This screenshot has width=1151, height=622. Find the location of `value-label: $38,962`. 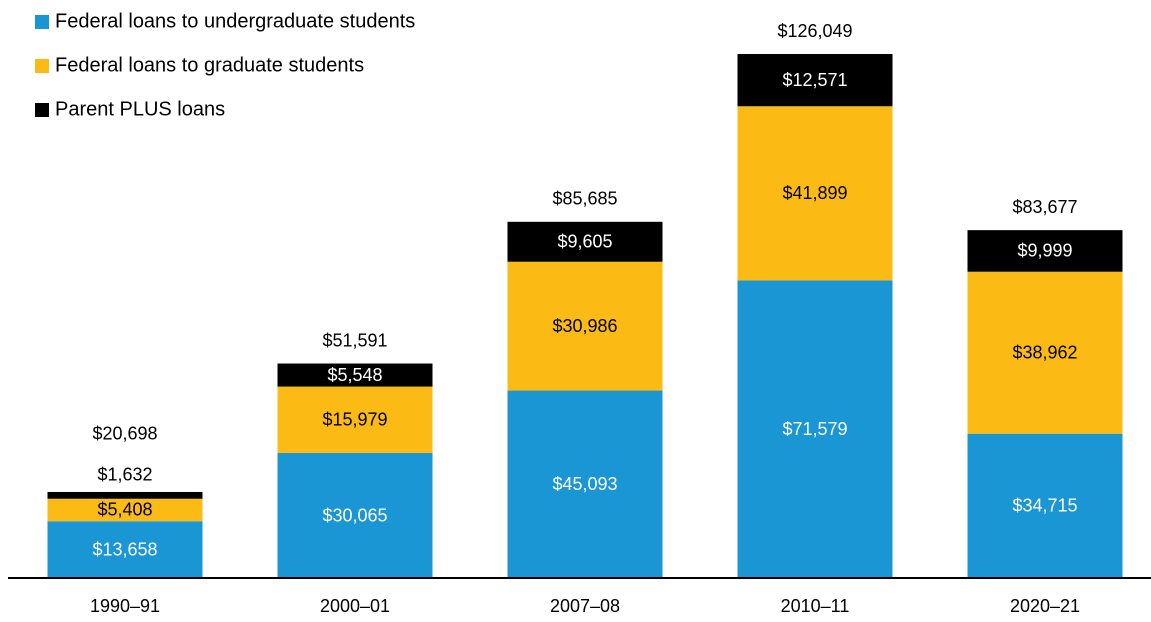

value-label: $38,962 is located at coordinates (1044, 352).